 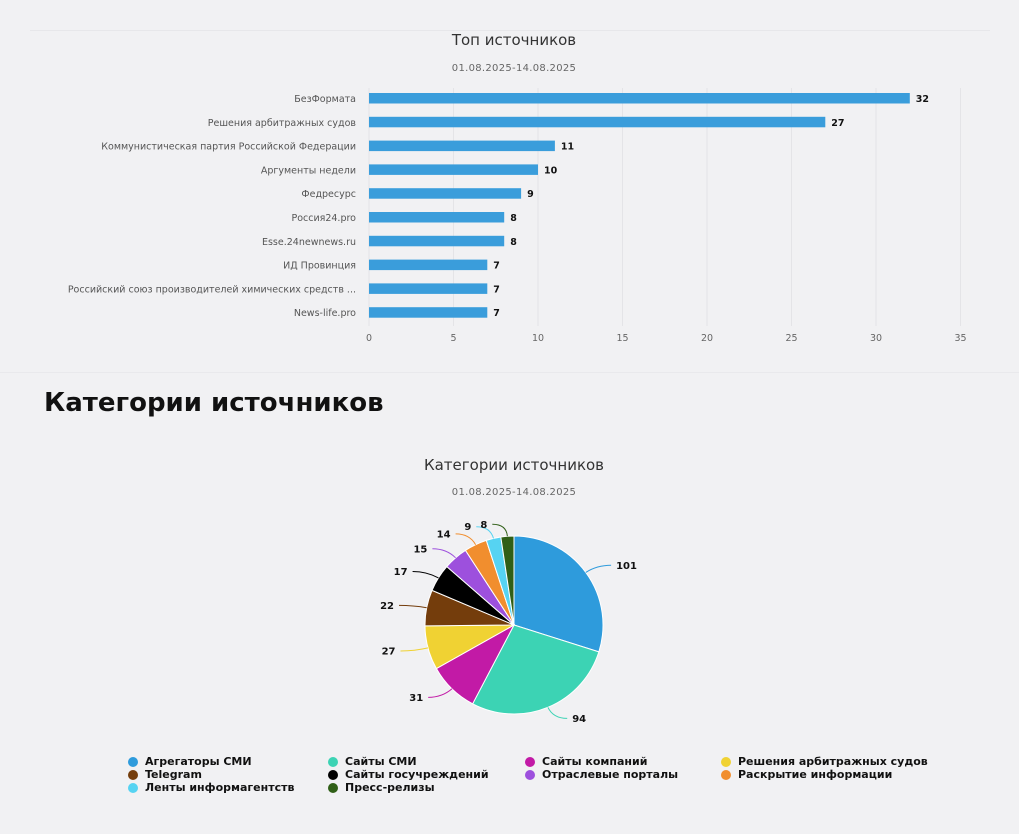 I want to click on legend-item: Пресс-релизы, so click(x=426, y=787).